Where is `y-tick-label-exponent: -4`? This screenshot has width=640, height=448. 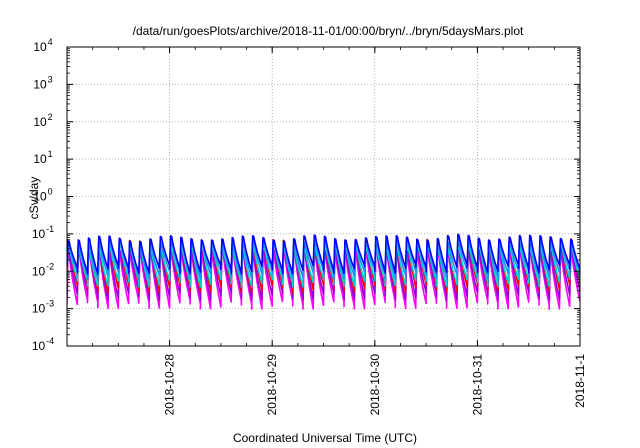
y-tick-label-exponent: -4 is located at coordinates (50, 341).